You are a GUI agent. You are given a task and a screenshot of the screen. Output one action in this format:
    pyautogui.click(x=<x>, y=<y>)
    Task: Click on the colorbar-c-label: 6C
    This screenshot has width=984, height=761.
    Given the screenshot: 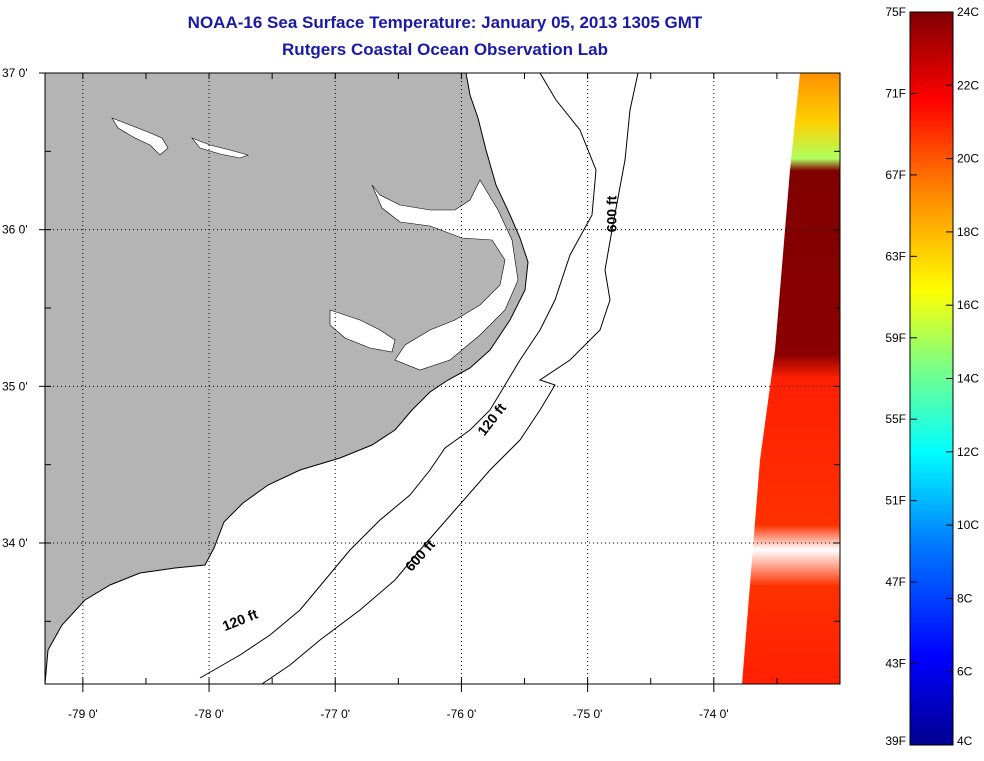 What is the action you would take?
    pyautogui.click(x=965, y=672)
    